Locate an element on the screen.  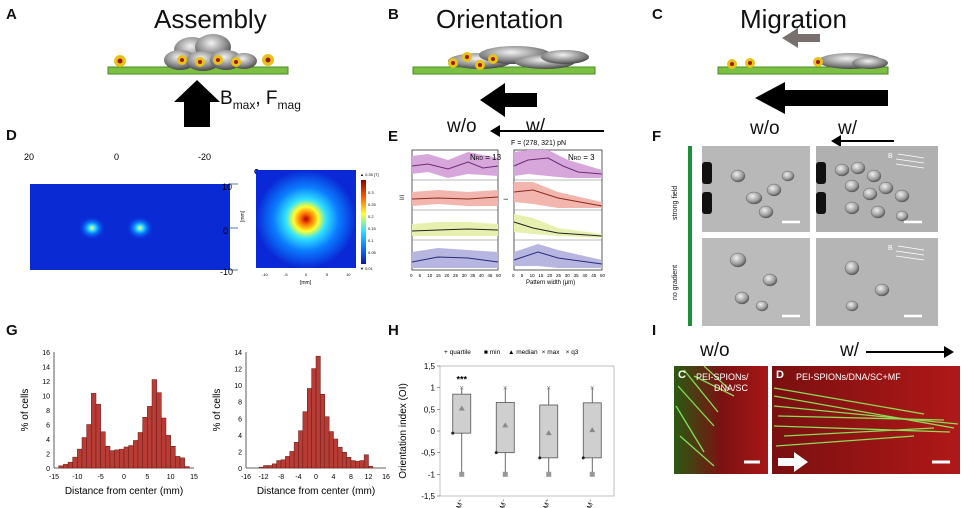
micrograph-bottom-right is located at coordinates (877, 282).